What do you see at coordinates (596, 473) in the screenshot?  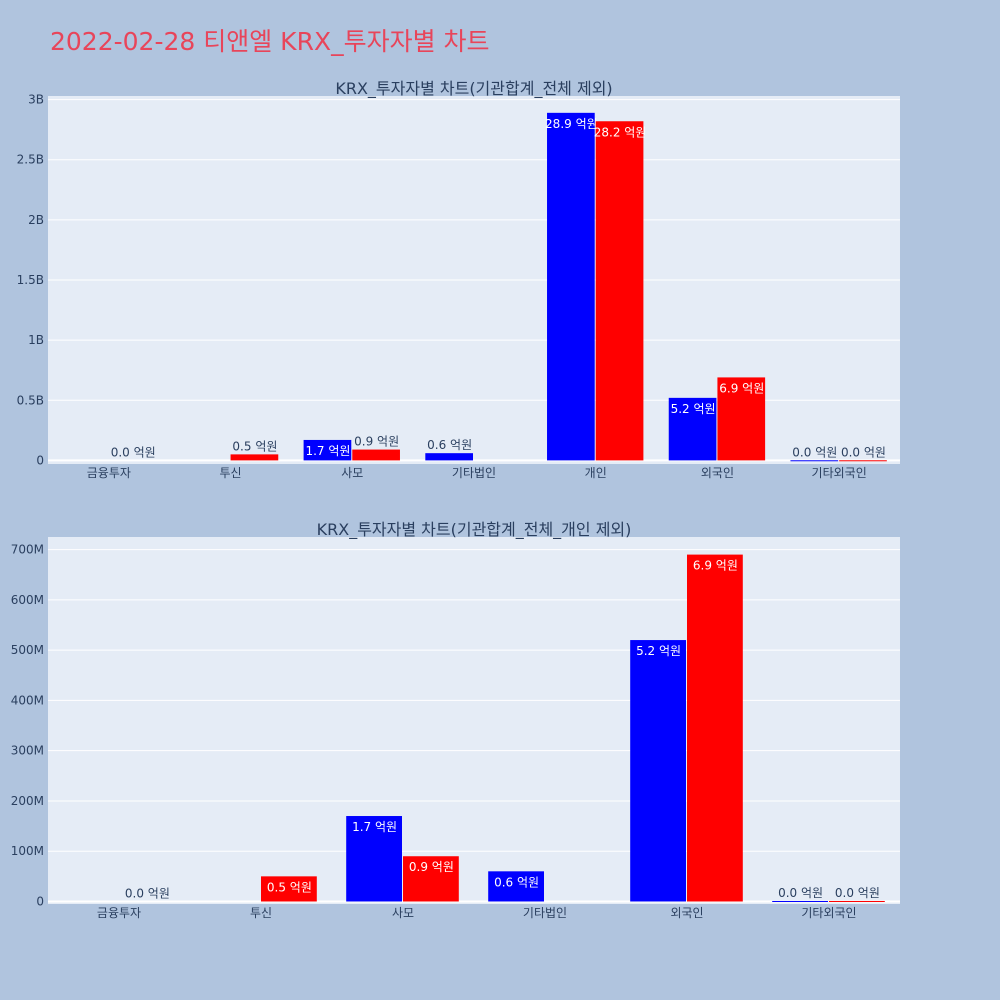 I see `x-tick-label: 개인` at bounding box center [596, 473].